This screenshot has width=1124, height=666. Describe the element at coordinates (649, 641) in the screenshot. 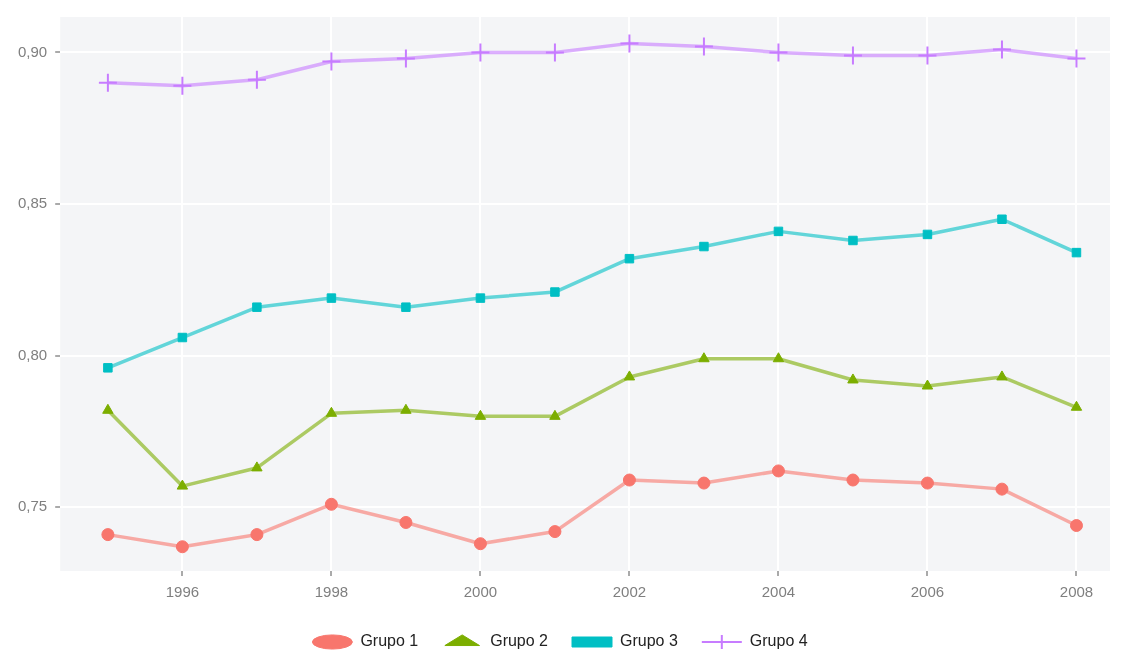

I see `legend-label: Grupo 3` at that location.